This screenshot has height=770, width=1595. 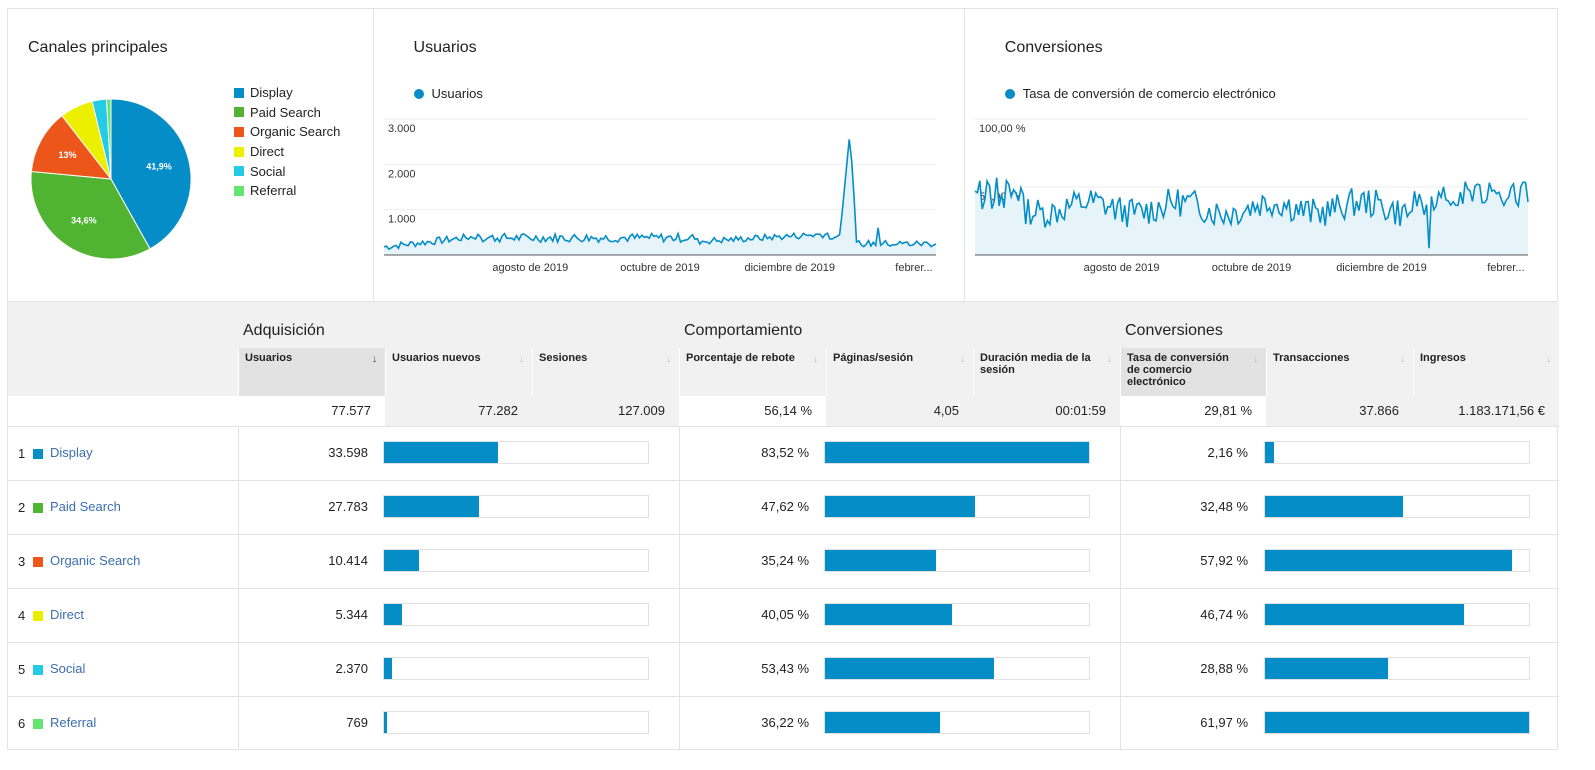 What do you see at coordinates (238, 588) in the screenshot?
I see `column-divider` at bounding box center [238, 588].